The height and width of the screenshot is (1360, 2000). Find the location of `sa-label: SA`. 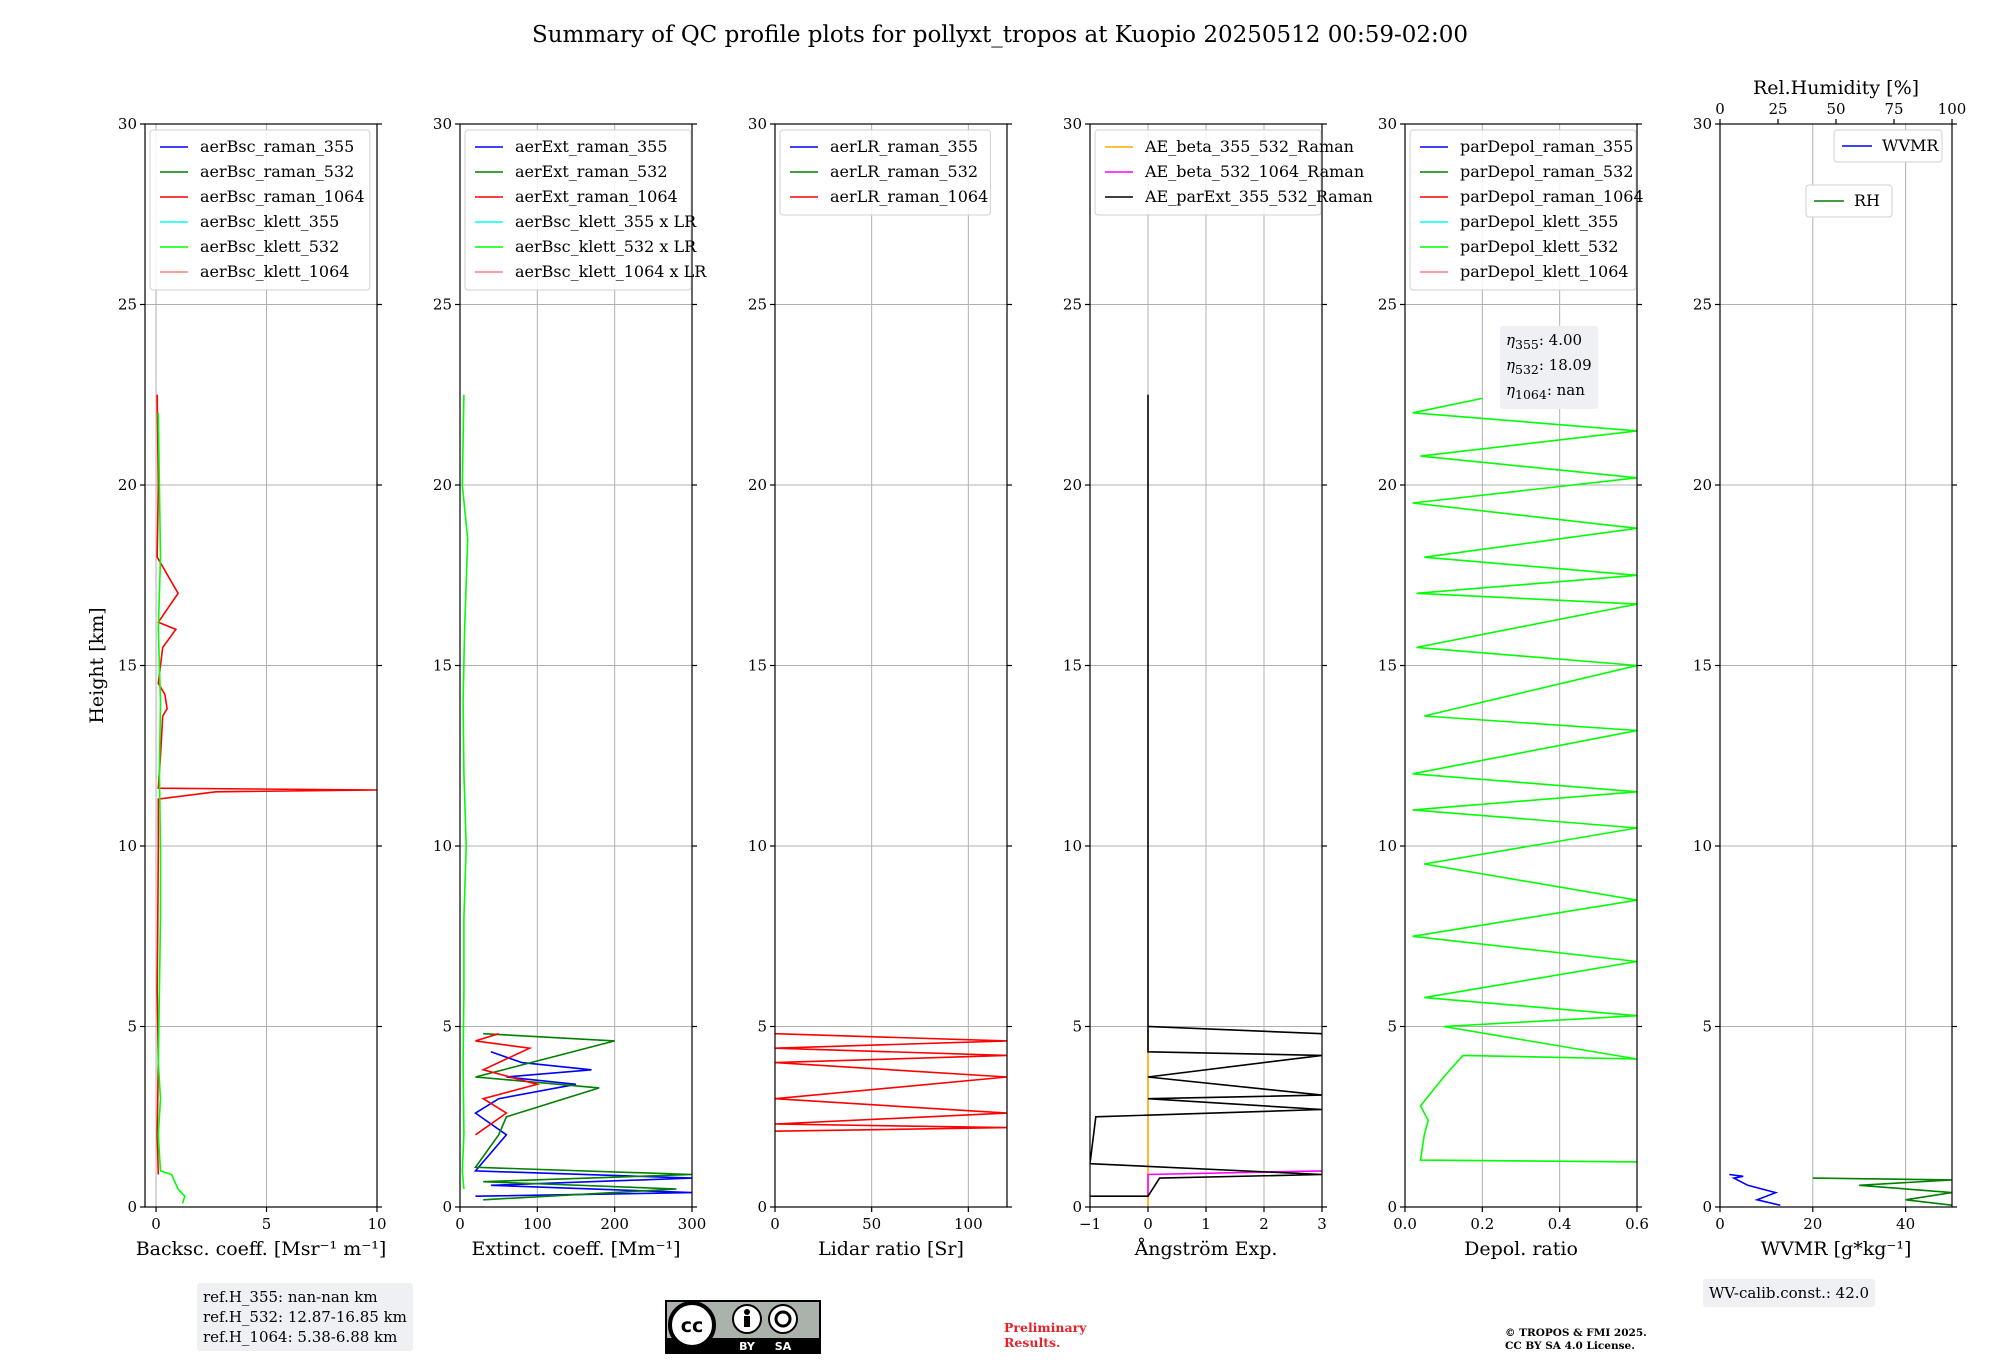

sa-label: SA is located at coordinates (783, 1346).